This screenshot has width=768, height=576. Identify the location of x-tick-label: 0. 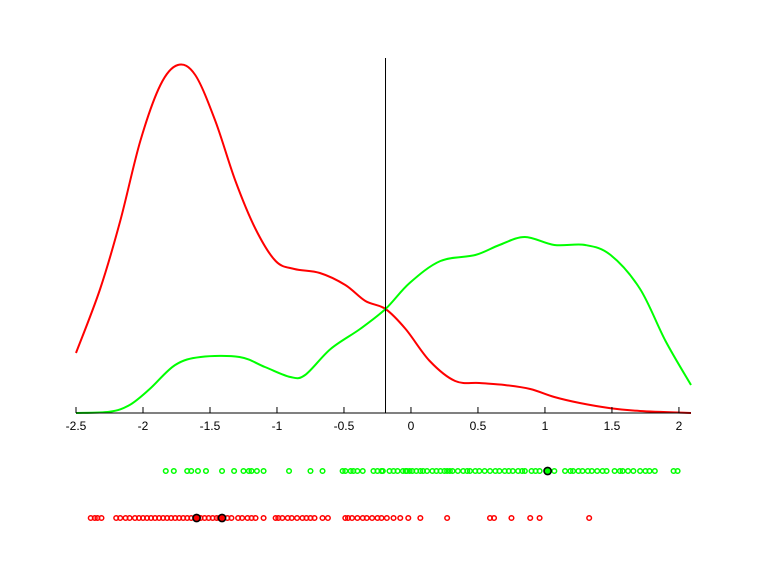
(411, 426).